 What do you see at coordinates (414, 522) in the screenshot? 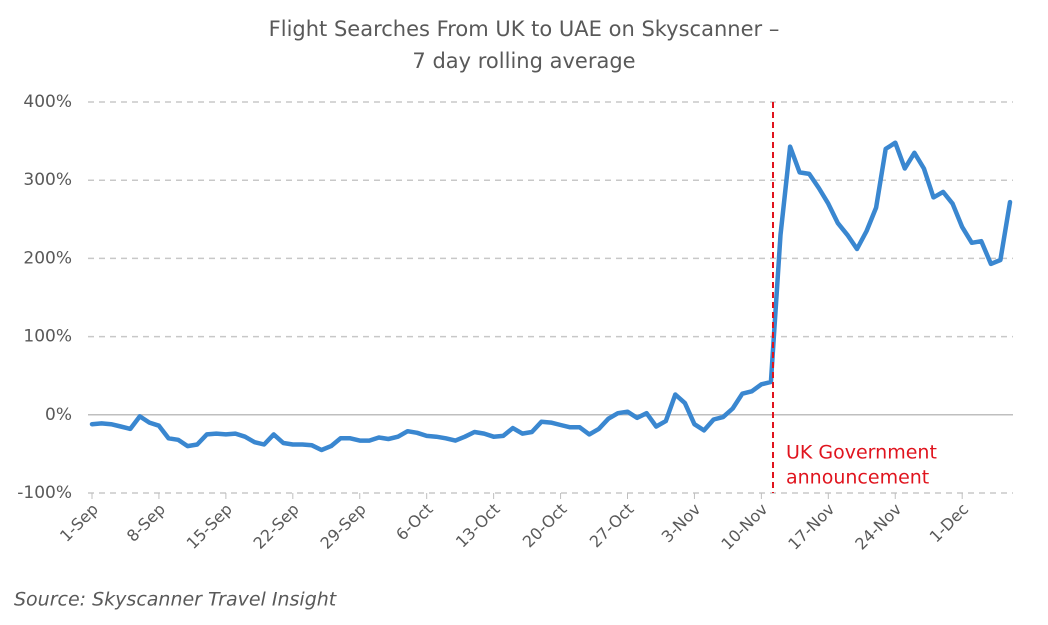
I see `x-tick-label: 6-Oct` at bounding box center [414, 522].